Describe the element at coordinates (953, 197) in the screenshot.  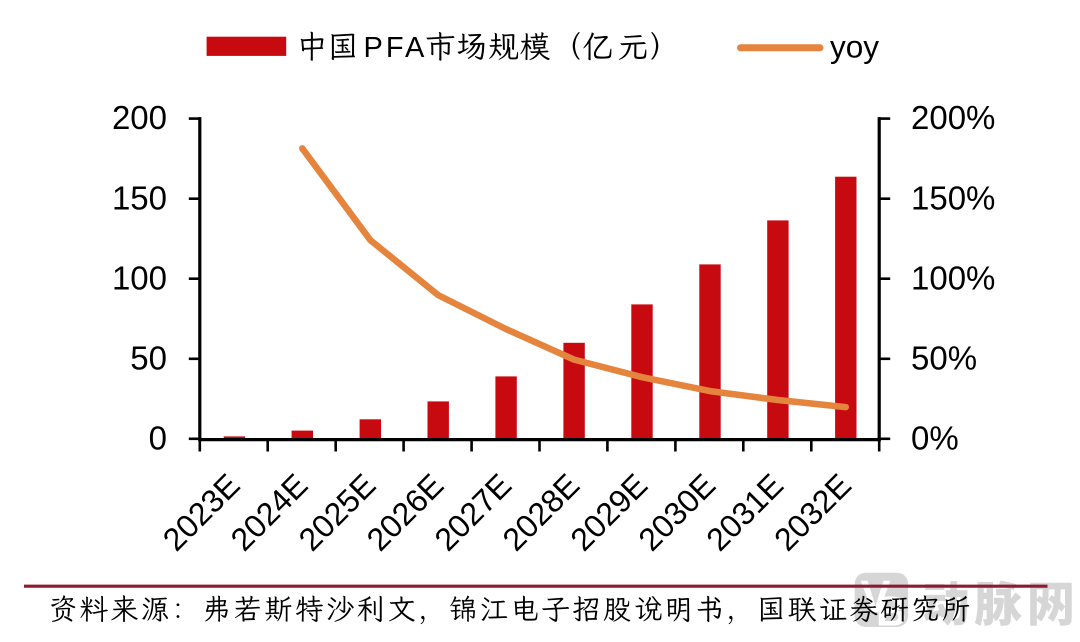
I see `svg-text: 150%` at that location.